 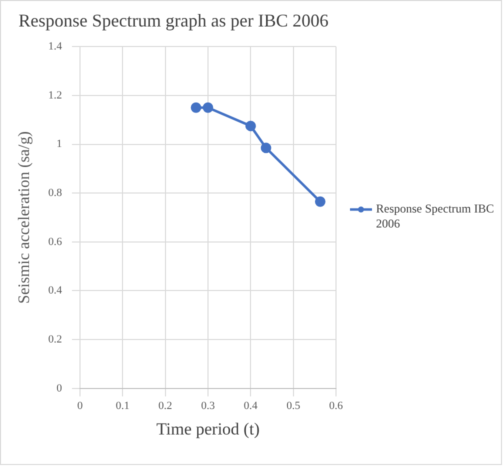 I want to click on y-tick-label: 1.2, so click(x=55, y=95).